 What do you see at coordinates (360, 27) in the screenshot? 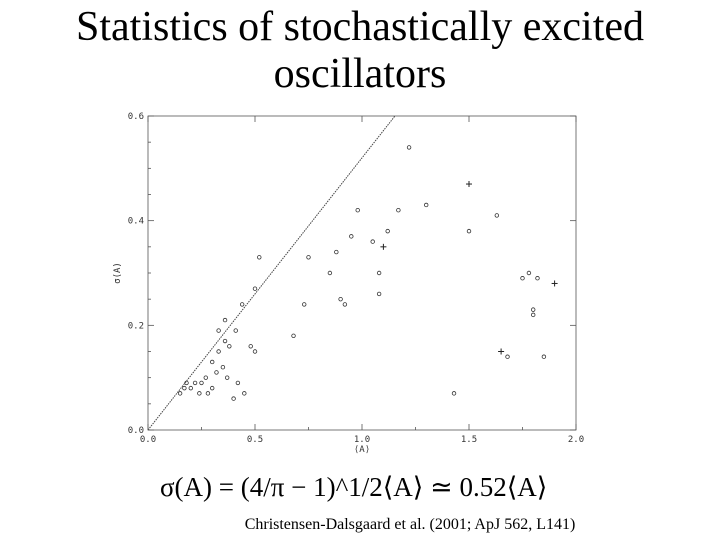
I see `slide-title-line1: Statistics of stochastically excited` at bounding box center [360, 27].